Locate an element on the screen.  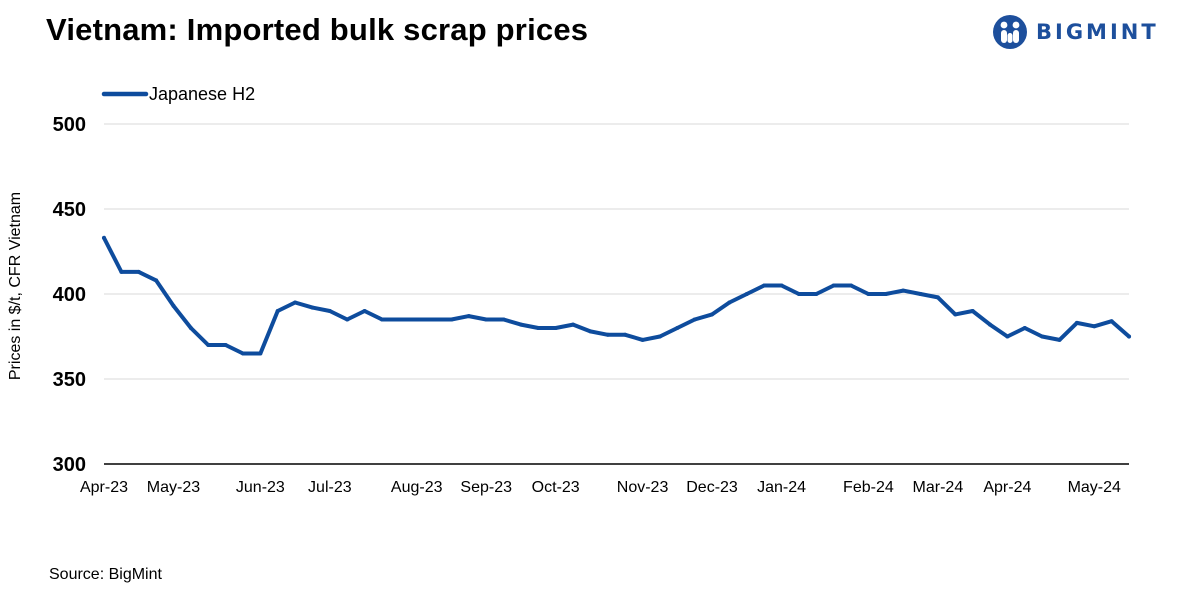
x-tick-label: Nov-23 is located at coordinates (643, 487).